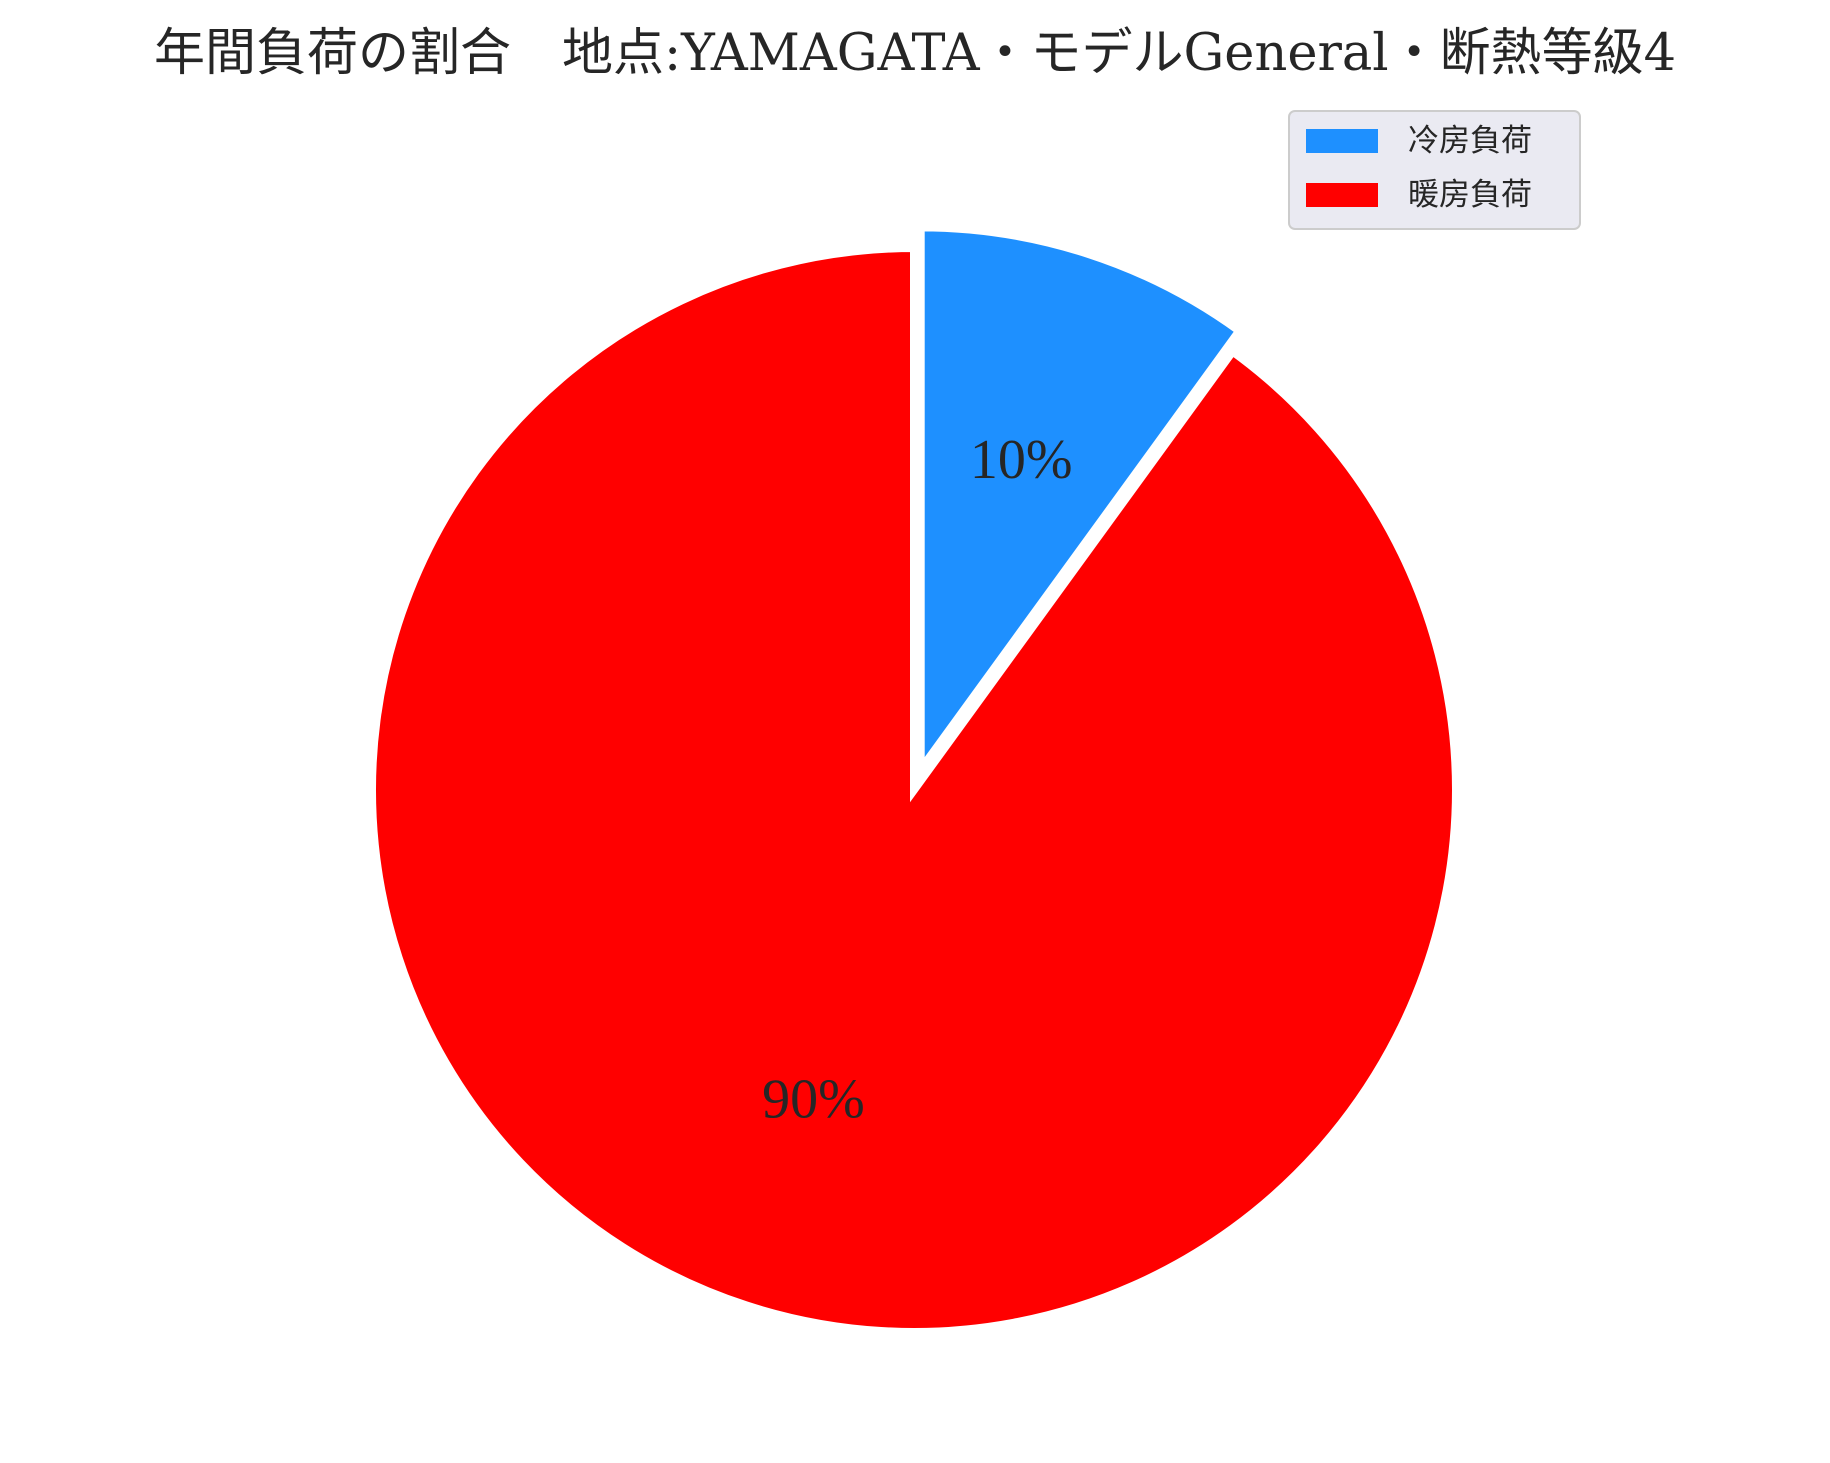  I want to click on slice-percent-label-1: 90%, so click(813, 1099).